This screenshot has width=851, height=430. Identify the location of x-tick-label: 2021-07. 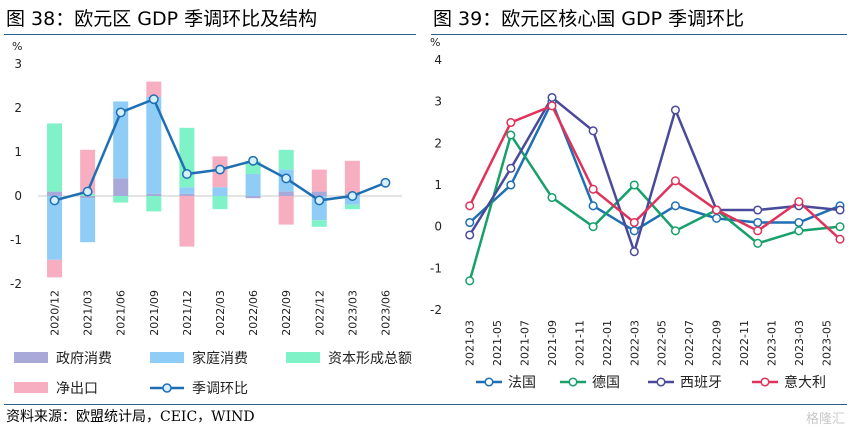
(525, 343).